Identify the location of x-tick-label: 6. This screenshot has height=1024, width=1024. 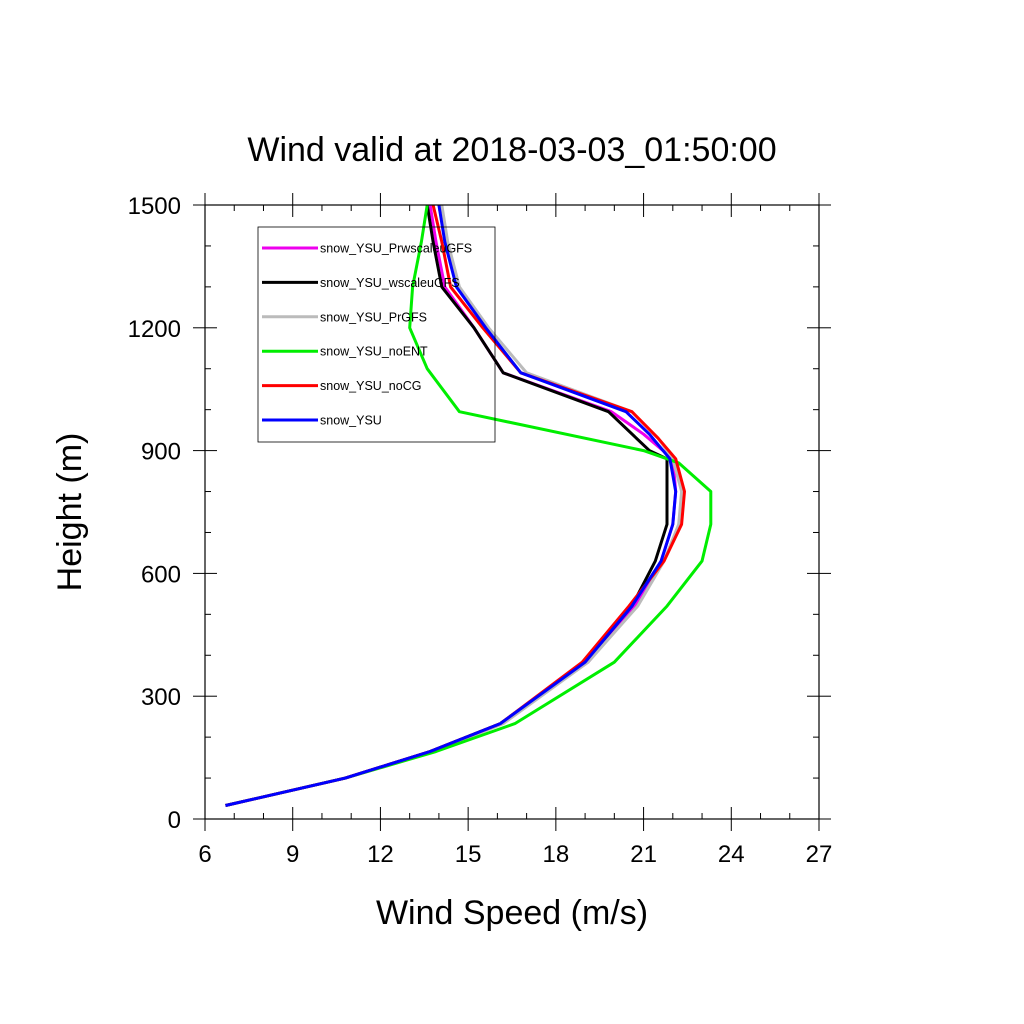
(204, 854).